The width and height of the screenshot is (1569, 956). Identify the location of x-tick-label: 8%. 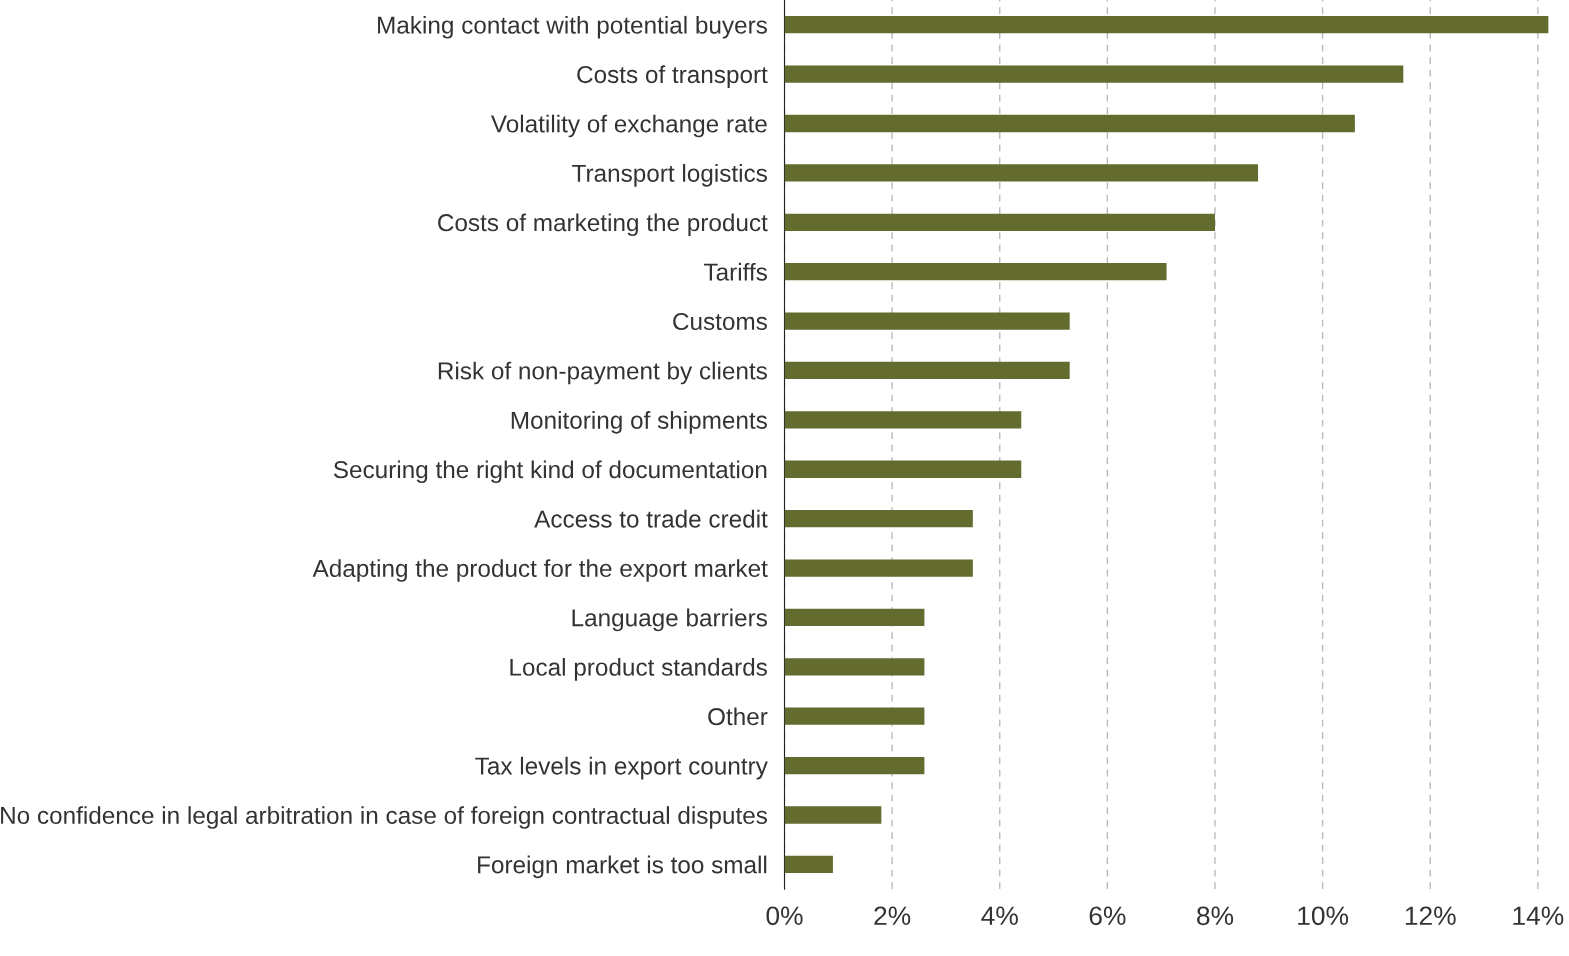
(1215, 916).